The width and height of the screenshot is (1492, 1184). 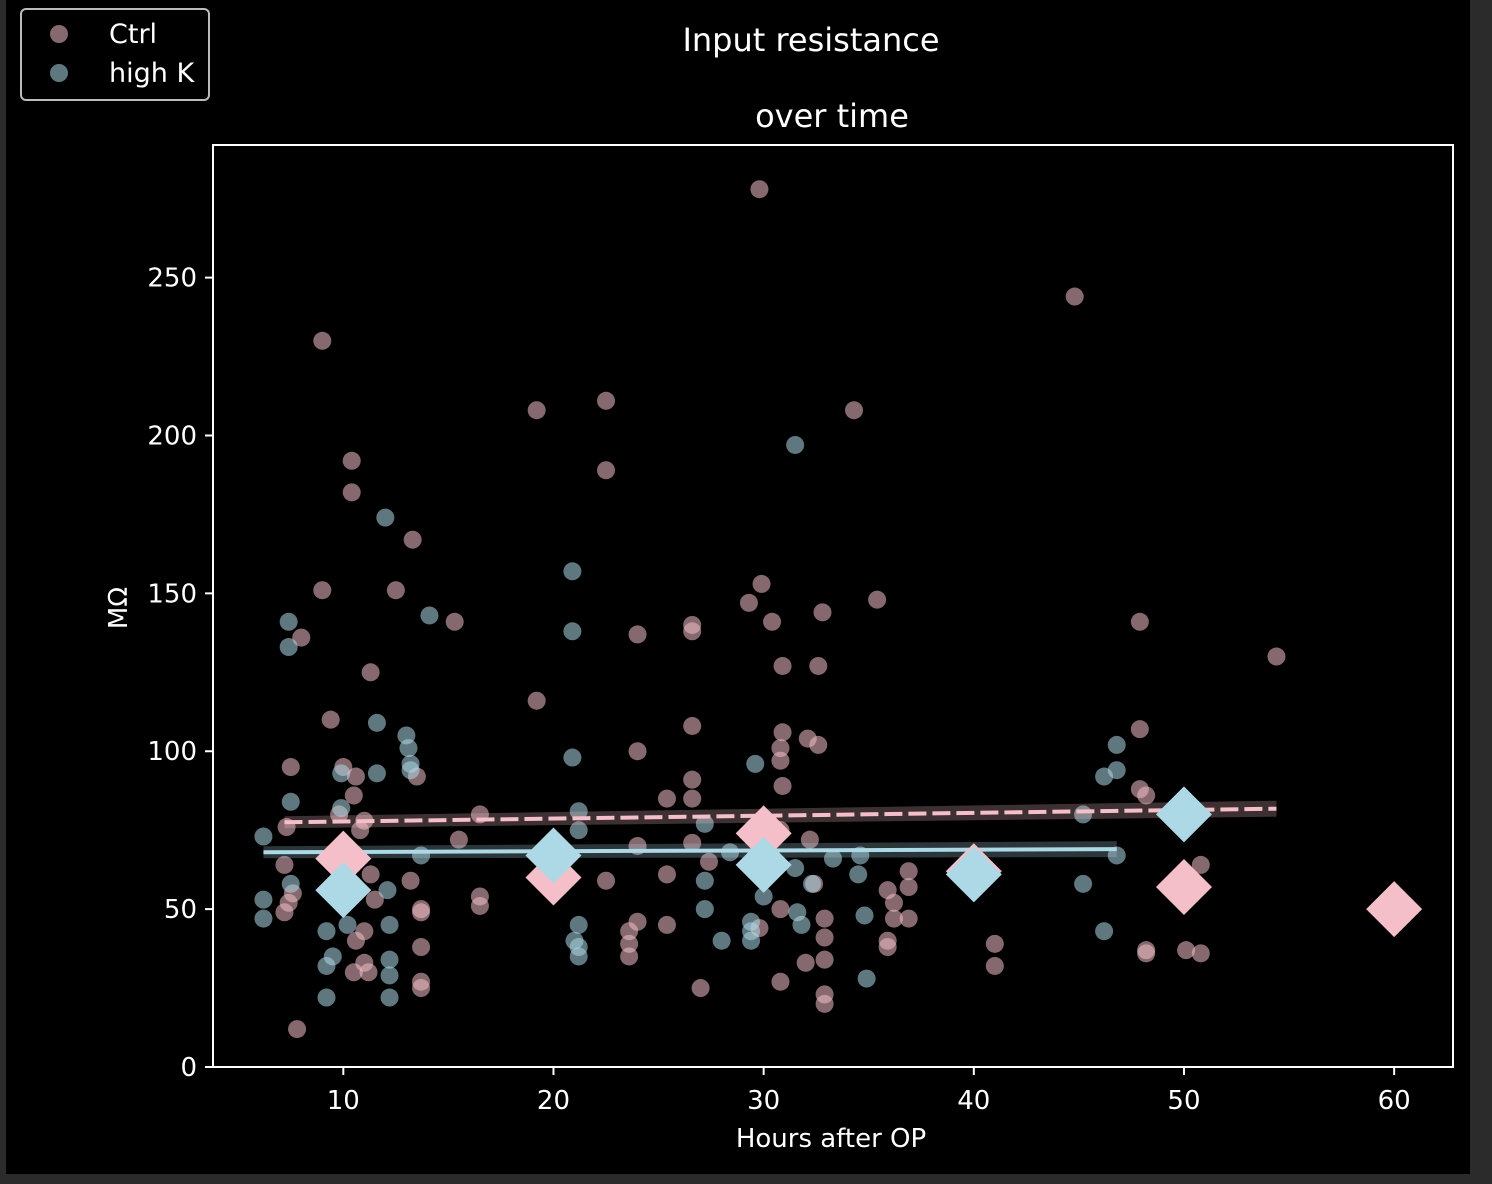 I want to click on y-tick-label: 100, so click(x=172, y=752).